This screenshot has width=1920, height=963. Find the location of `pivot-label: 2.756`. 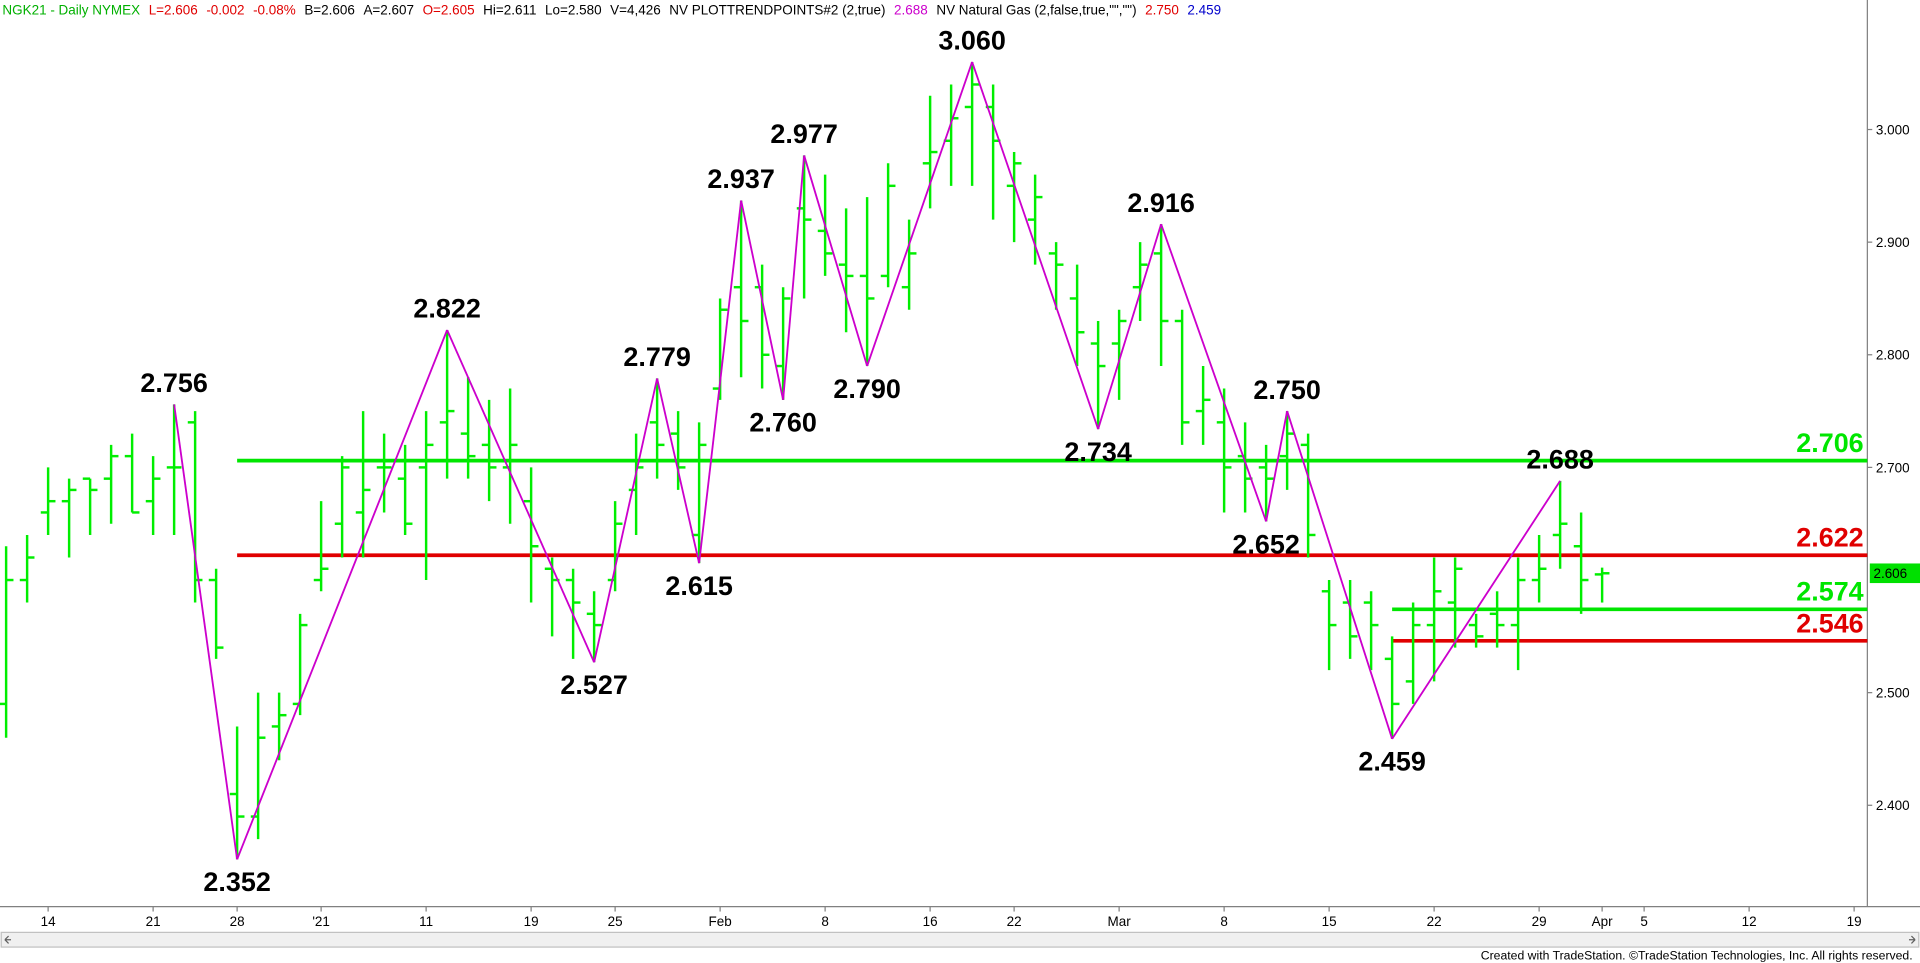

pivot-label: 2.756 is located at coordinates (173, 383).